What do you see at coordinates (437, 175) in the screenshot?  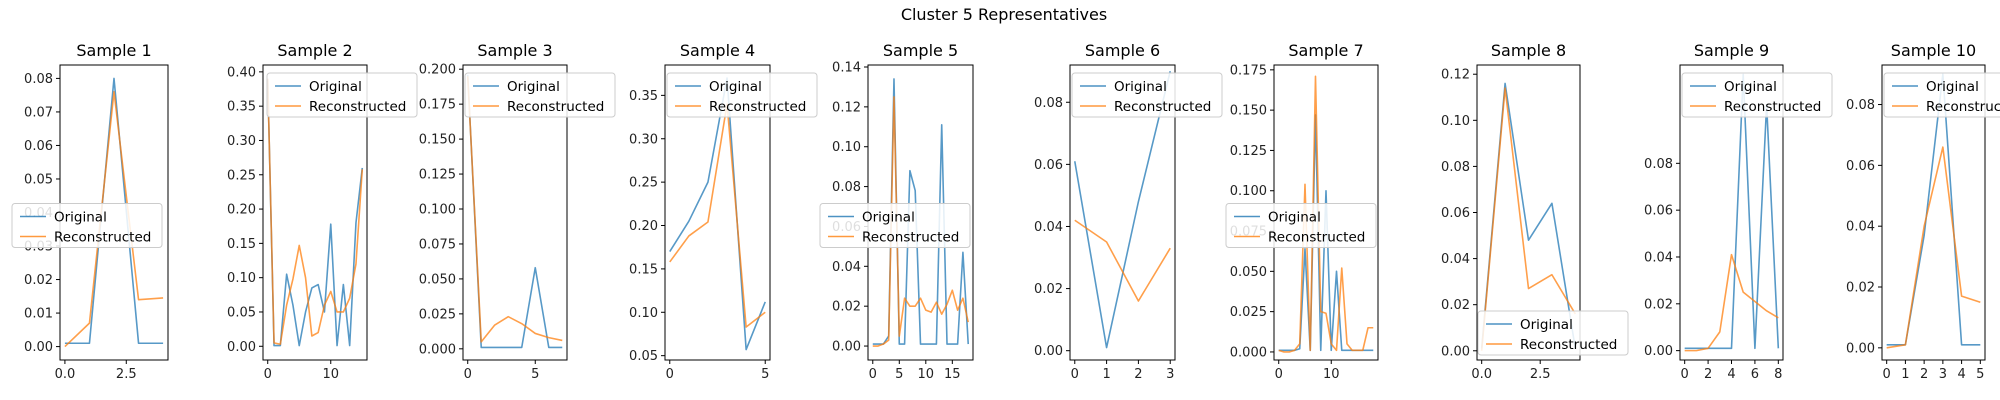 I see `y-tick-label: 0.125` at bounding box center [437, 175].